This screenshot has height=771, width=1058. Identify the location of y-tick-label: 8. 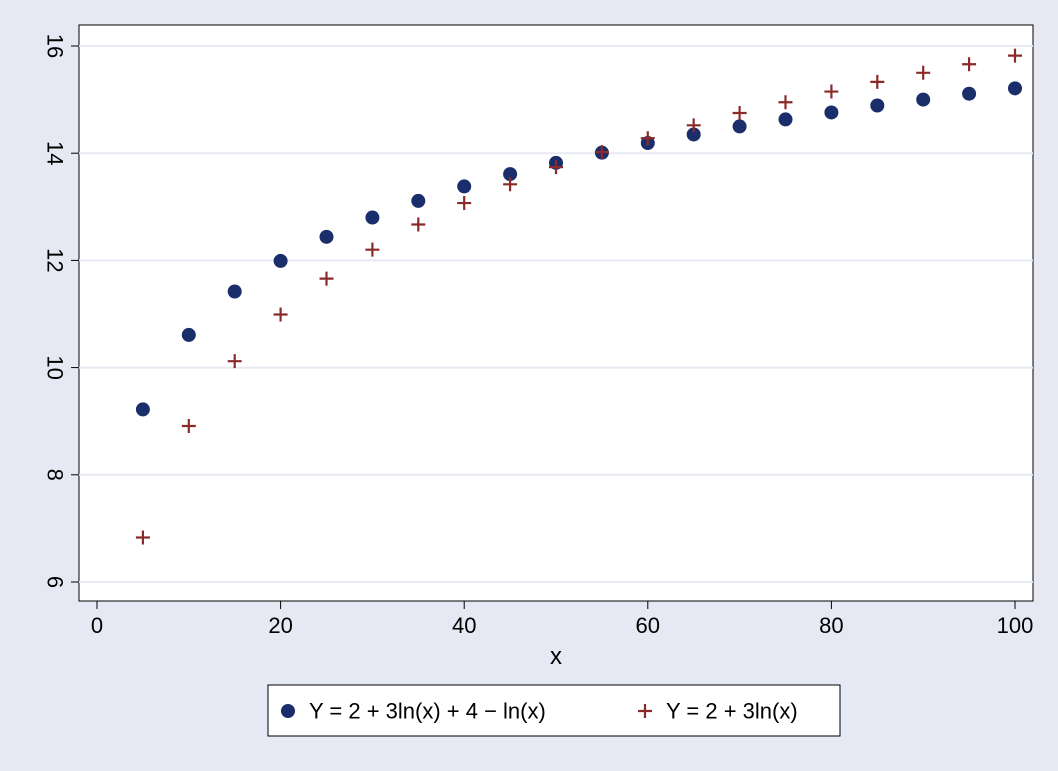
(54, 475).